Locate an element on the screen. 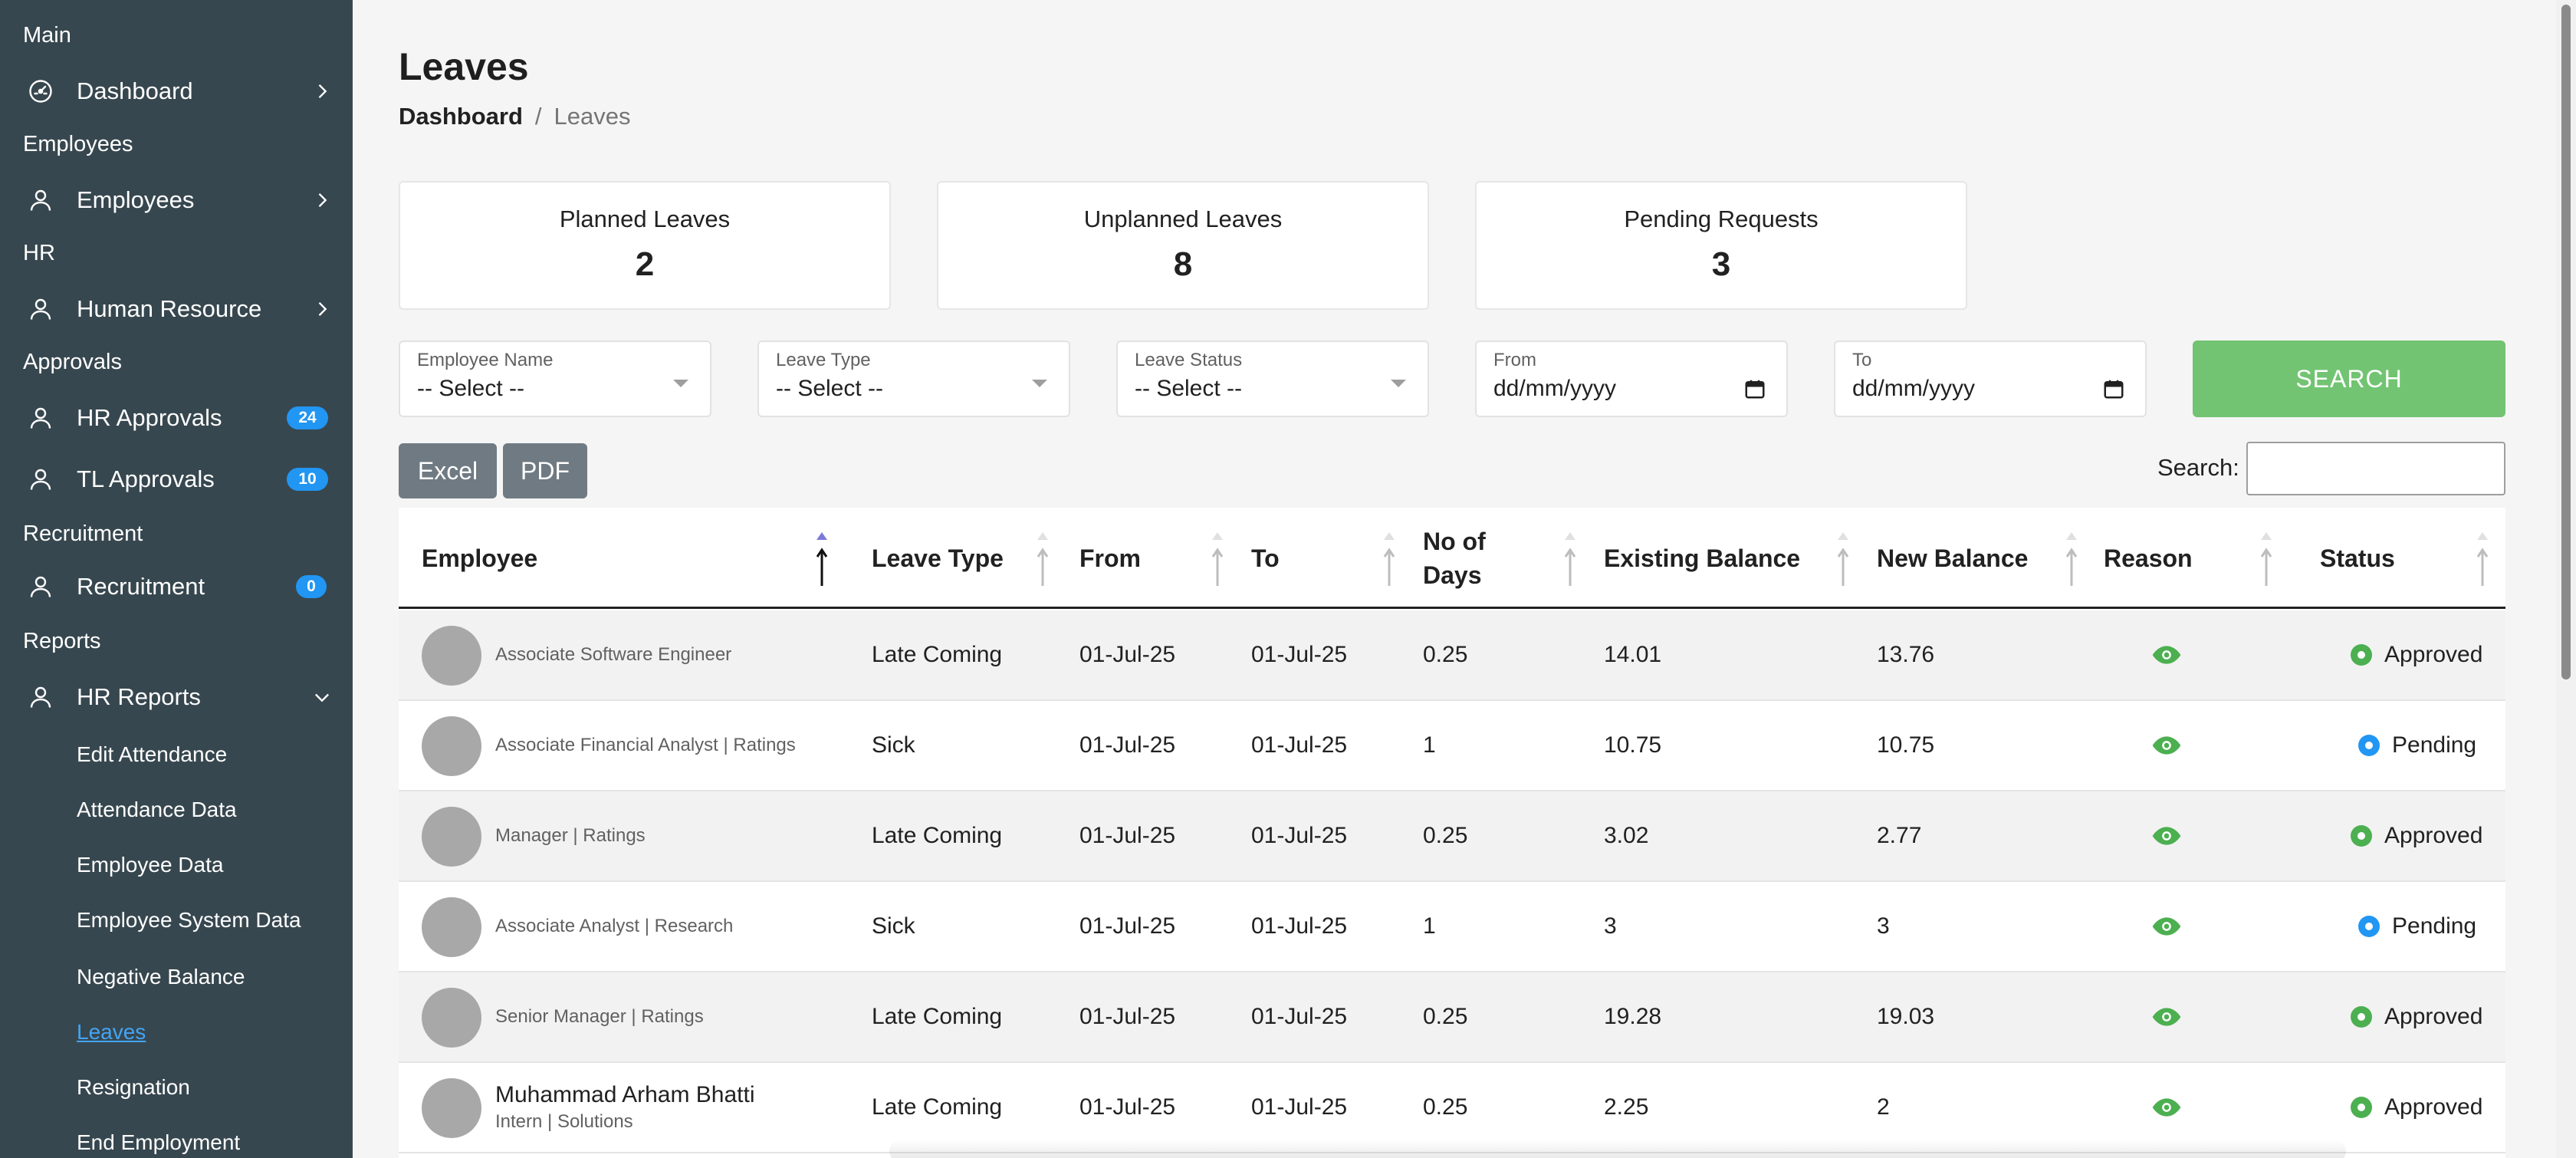  sidebar-subitem-employee-system-data: Employee System Data is located at coordinates (189, 920).